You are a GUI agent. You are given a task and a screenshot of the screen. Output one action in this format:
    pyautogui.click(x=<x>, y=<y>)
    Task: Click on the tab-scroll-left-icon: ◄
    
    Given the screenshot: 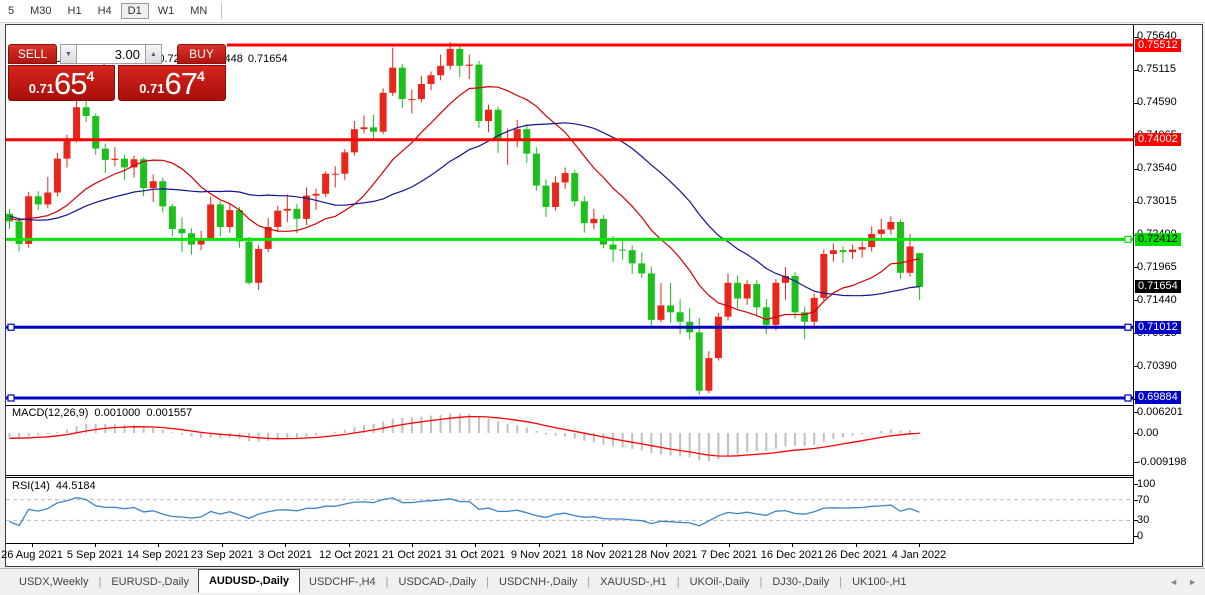 What is the action you would take?
    pyautogui.click(x=1174, y=582)
    